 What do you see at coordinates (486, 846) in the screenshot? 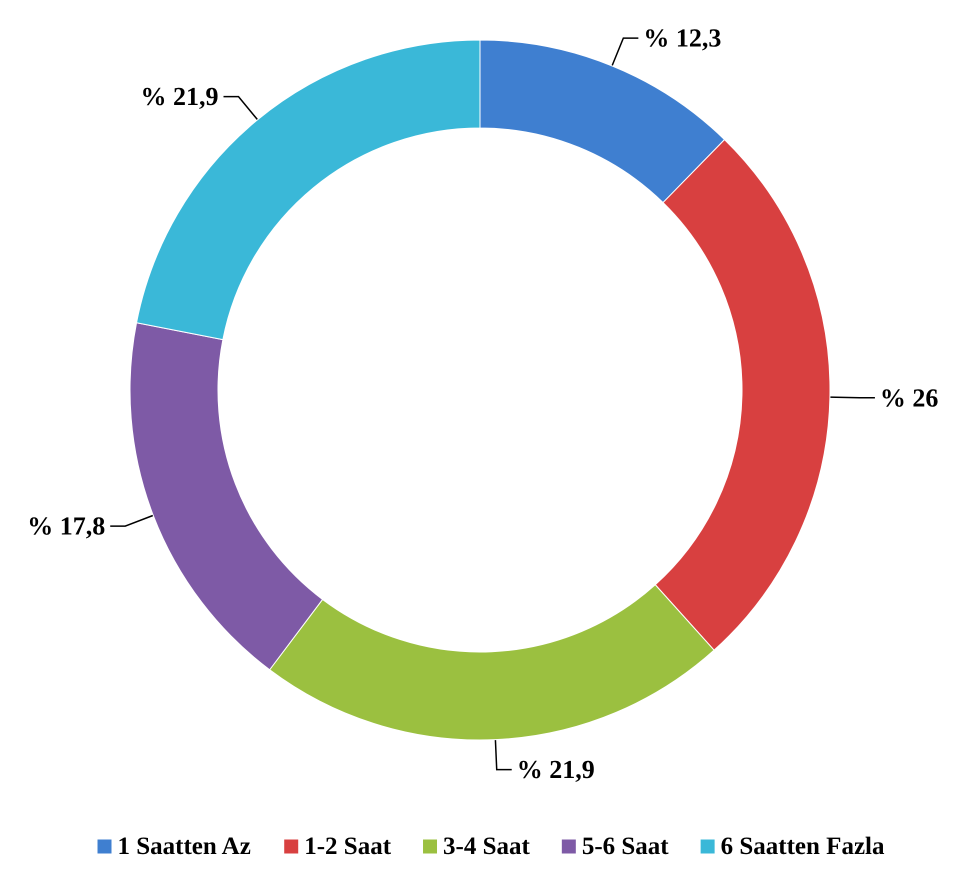
I see `legend-label: 3-4 Saat` at bounding box center [486, 846].